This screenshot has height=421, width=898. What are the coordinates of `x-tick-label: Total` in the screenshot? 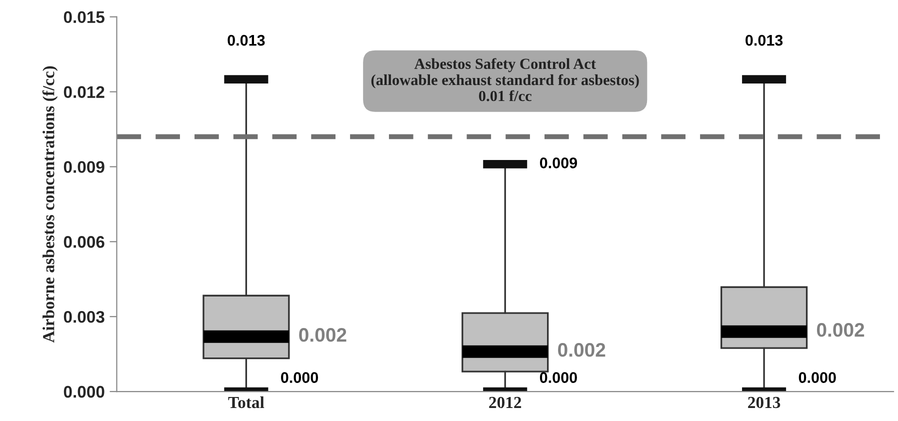 It's located at (246, 402).